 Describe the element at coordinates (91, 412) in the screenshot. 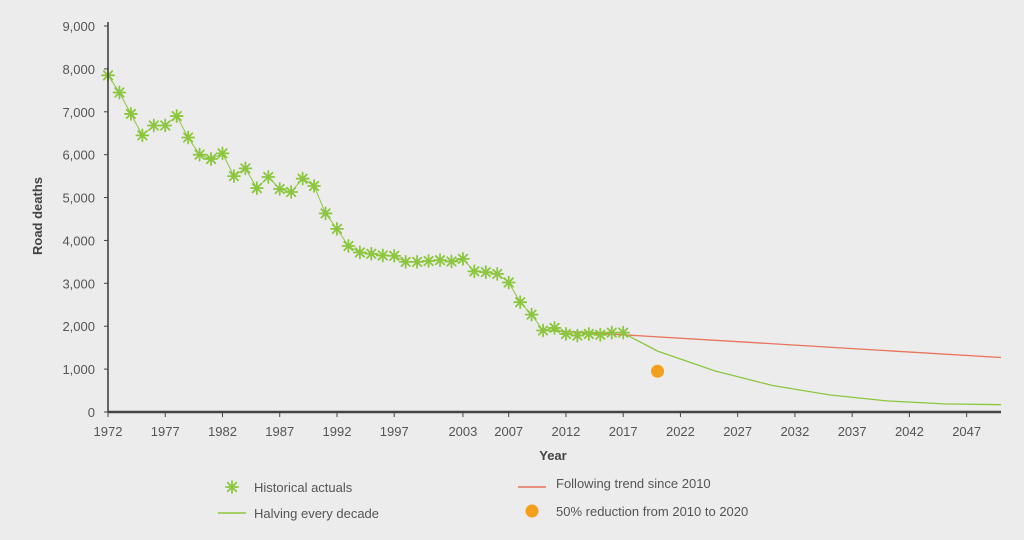

I see `y-tick-label: 0` at that location.